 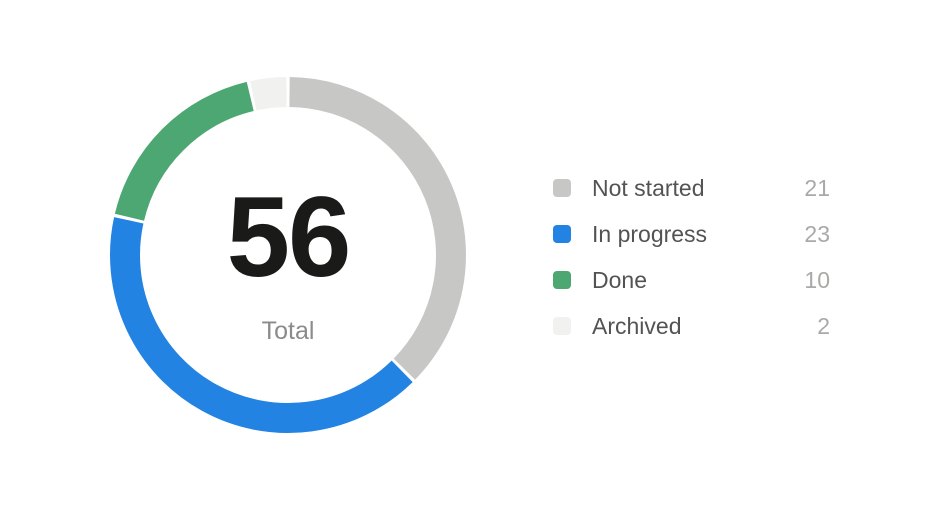 What do you see at coordinates (562, 326) in the screenshot?
I see `legend-swatch-archived` at bounding box center [562, 326].